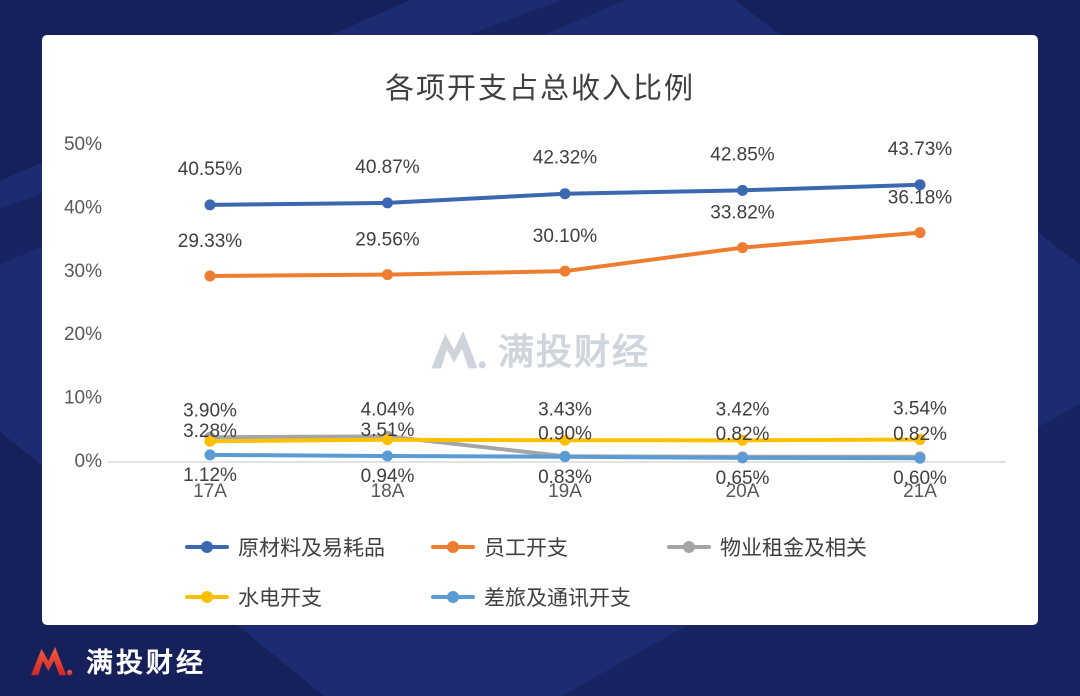 Image resolution: width=1080 pixels, height=696 pixels. I want to click on footer-brand: 满投财经, so click(118, 660).